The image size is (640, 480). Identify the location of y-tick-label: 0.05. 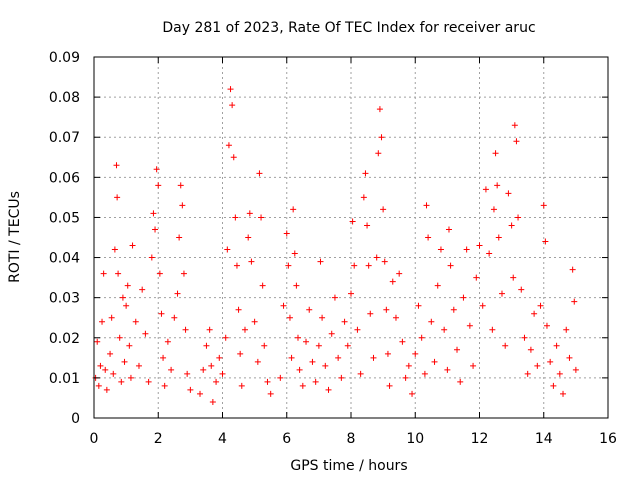
(64, 218).